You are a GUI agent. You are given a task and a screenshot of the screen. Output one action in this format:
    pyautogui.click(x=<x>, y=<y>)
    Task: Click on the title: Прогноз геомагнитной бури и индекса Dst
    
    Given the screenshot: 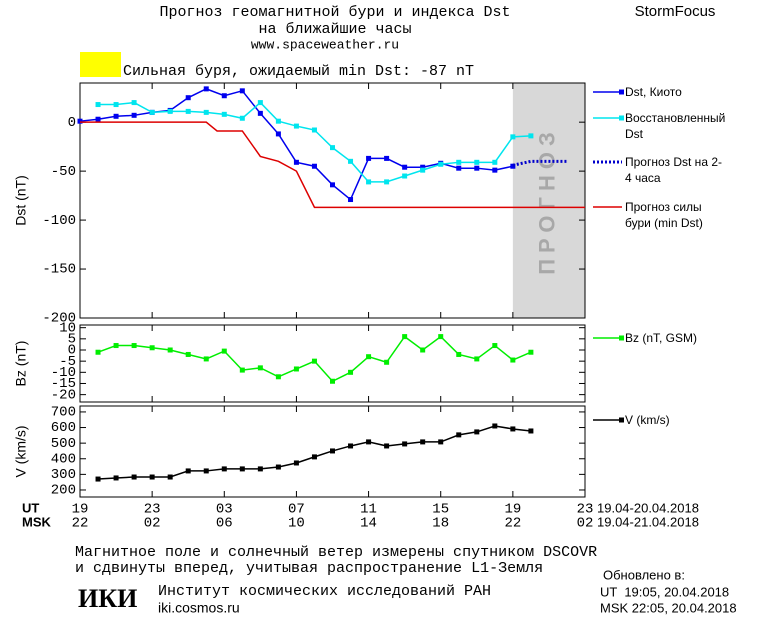 What is the action you would take?
    pyautogui.click(x=334, y=12)
    